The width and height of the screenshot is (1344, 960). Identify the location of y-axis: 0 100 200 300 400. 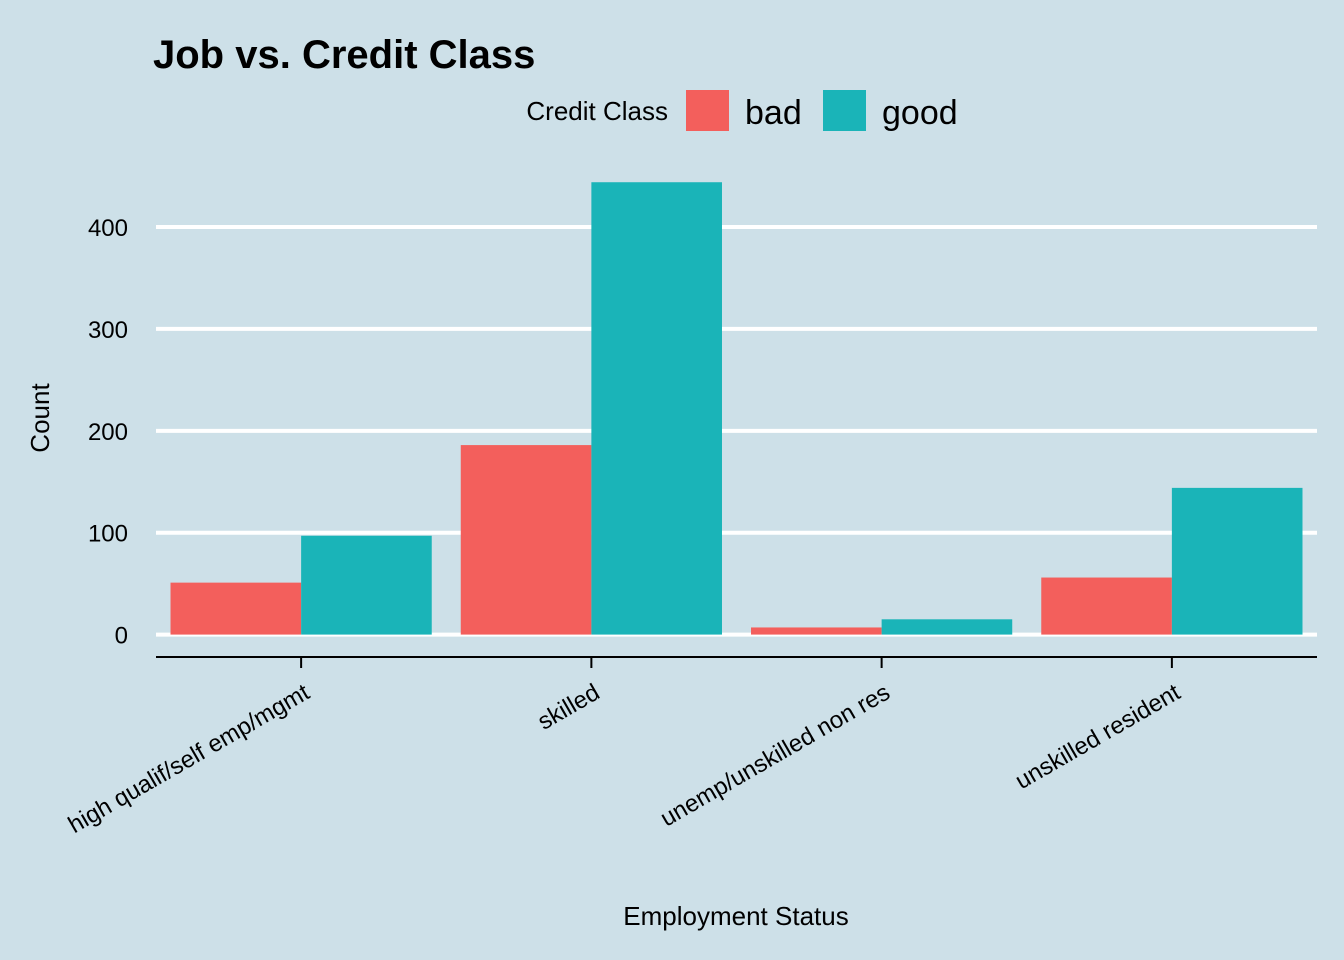
(108, 432).